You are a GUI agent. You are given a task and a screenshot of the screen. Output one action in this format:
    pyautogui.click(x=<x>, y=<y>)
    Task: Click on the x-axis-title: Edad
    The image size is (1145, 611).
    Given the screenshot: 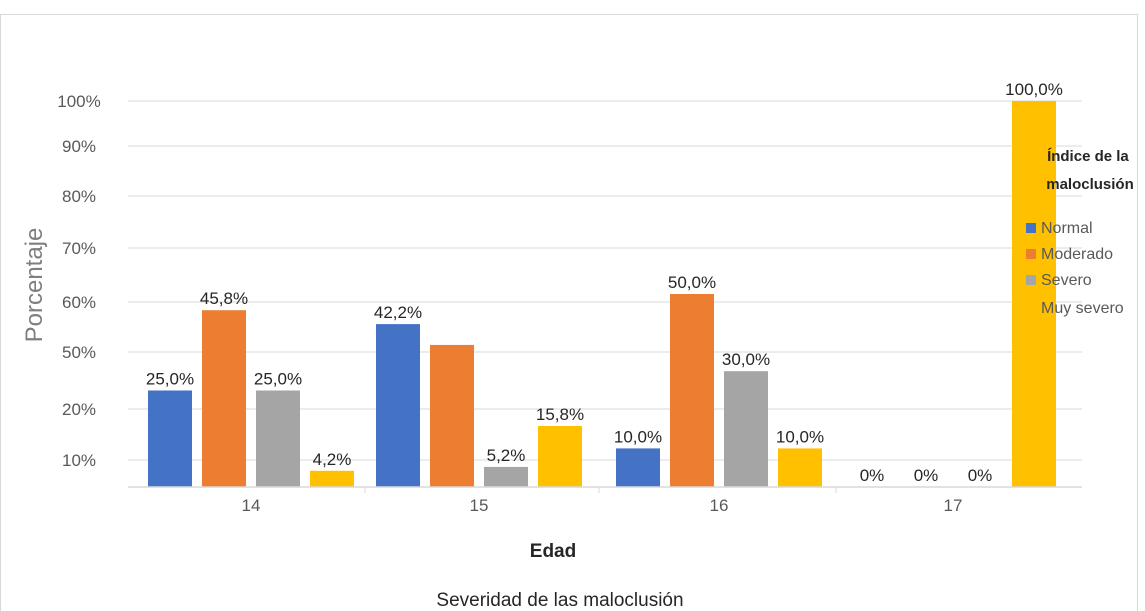 What is the action you would take?
    pyautogui.click(x=553, y=551)
    